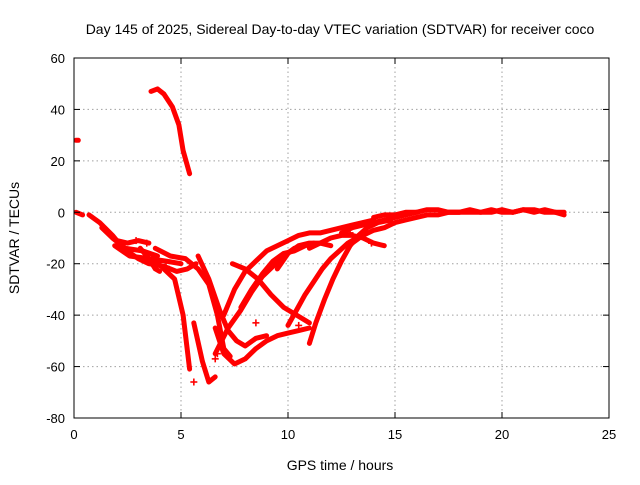 This screenshot has width=640, height=485. Describe the element at coordinates (61, 212) in the screenshot. I see `y-tick-label: 0` at that location.